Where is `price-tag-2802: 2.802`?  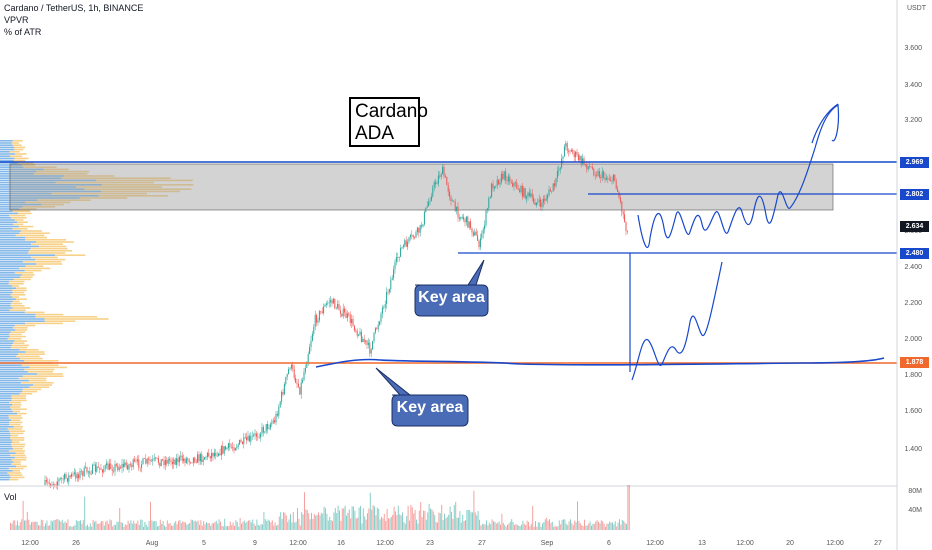
price-tag-2802: 2.802 is located at coordinates (914, 194).